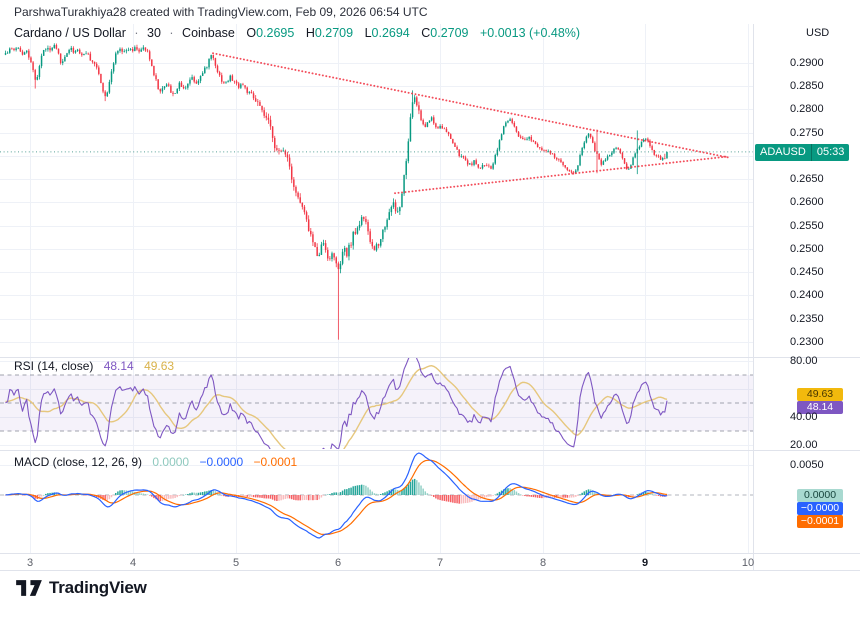 This screenshot has height=617, width=860. Describe the element at coordinates (154, 33) in the screenshot. I see `interval-value: 30` at that location.